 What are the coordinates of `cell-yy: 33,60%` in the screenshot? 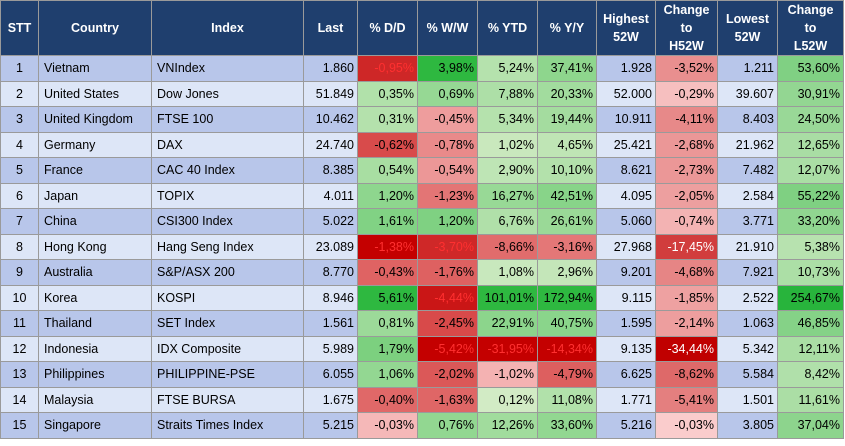 It's located at (567, 425).